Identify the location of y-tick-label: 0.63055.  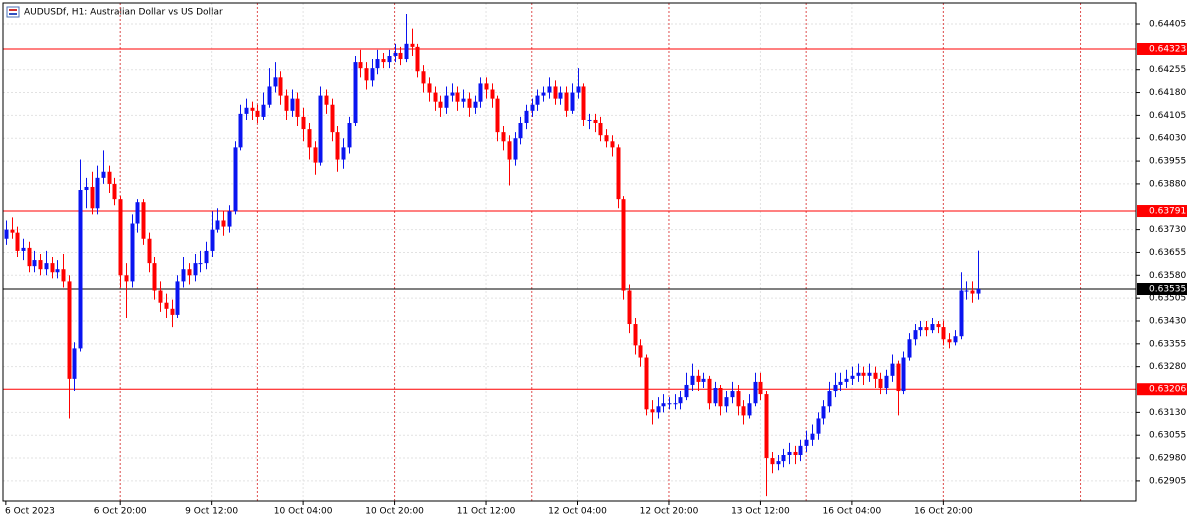
(1167, 436).